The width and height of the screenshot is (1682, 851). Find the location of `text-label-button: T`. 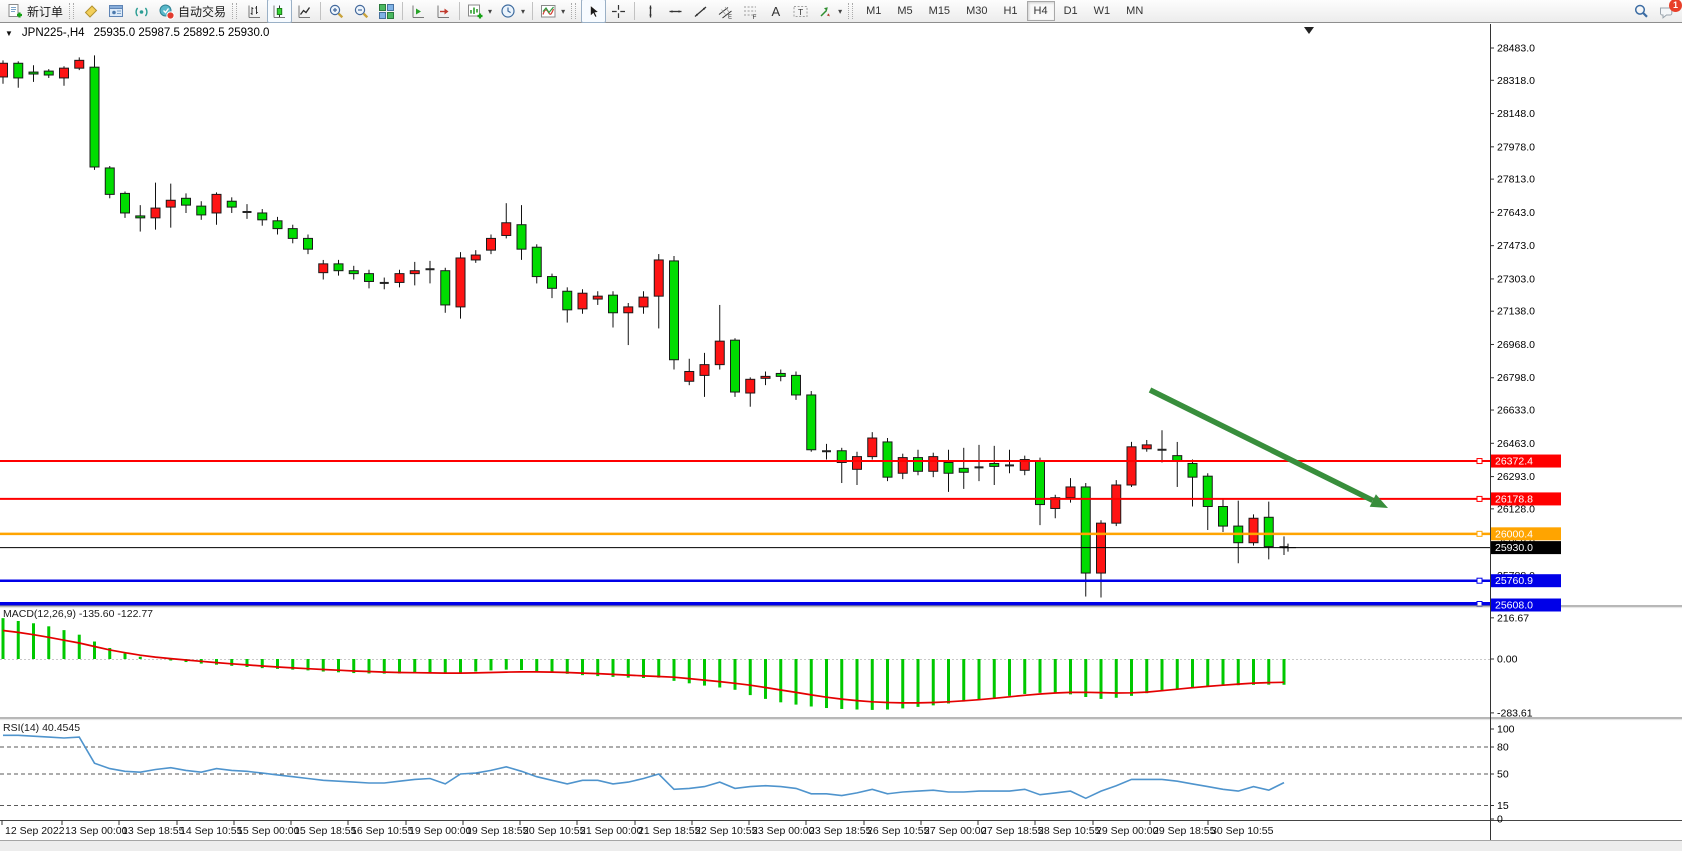

text-label-button: T is located at coordinates (800, 11).